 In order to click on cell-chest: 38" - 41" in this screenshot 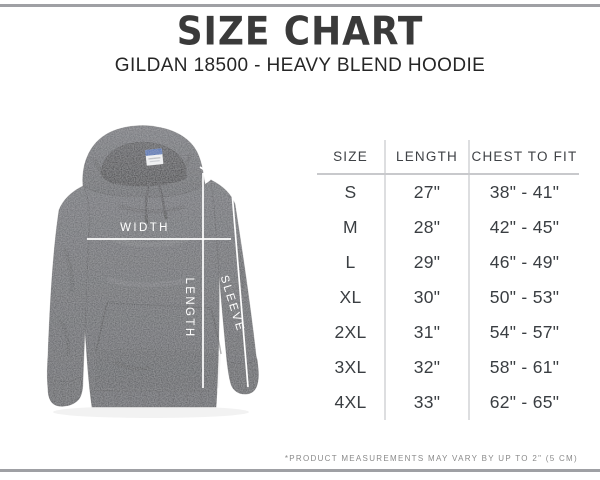, I will do `click(524, 192)`.